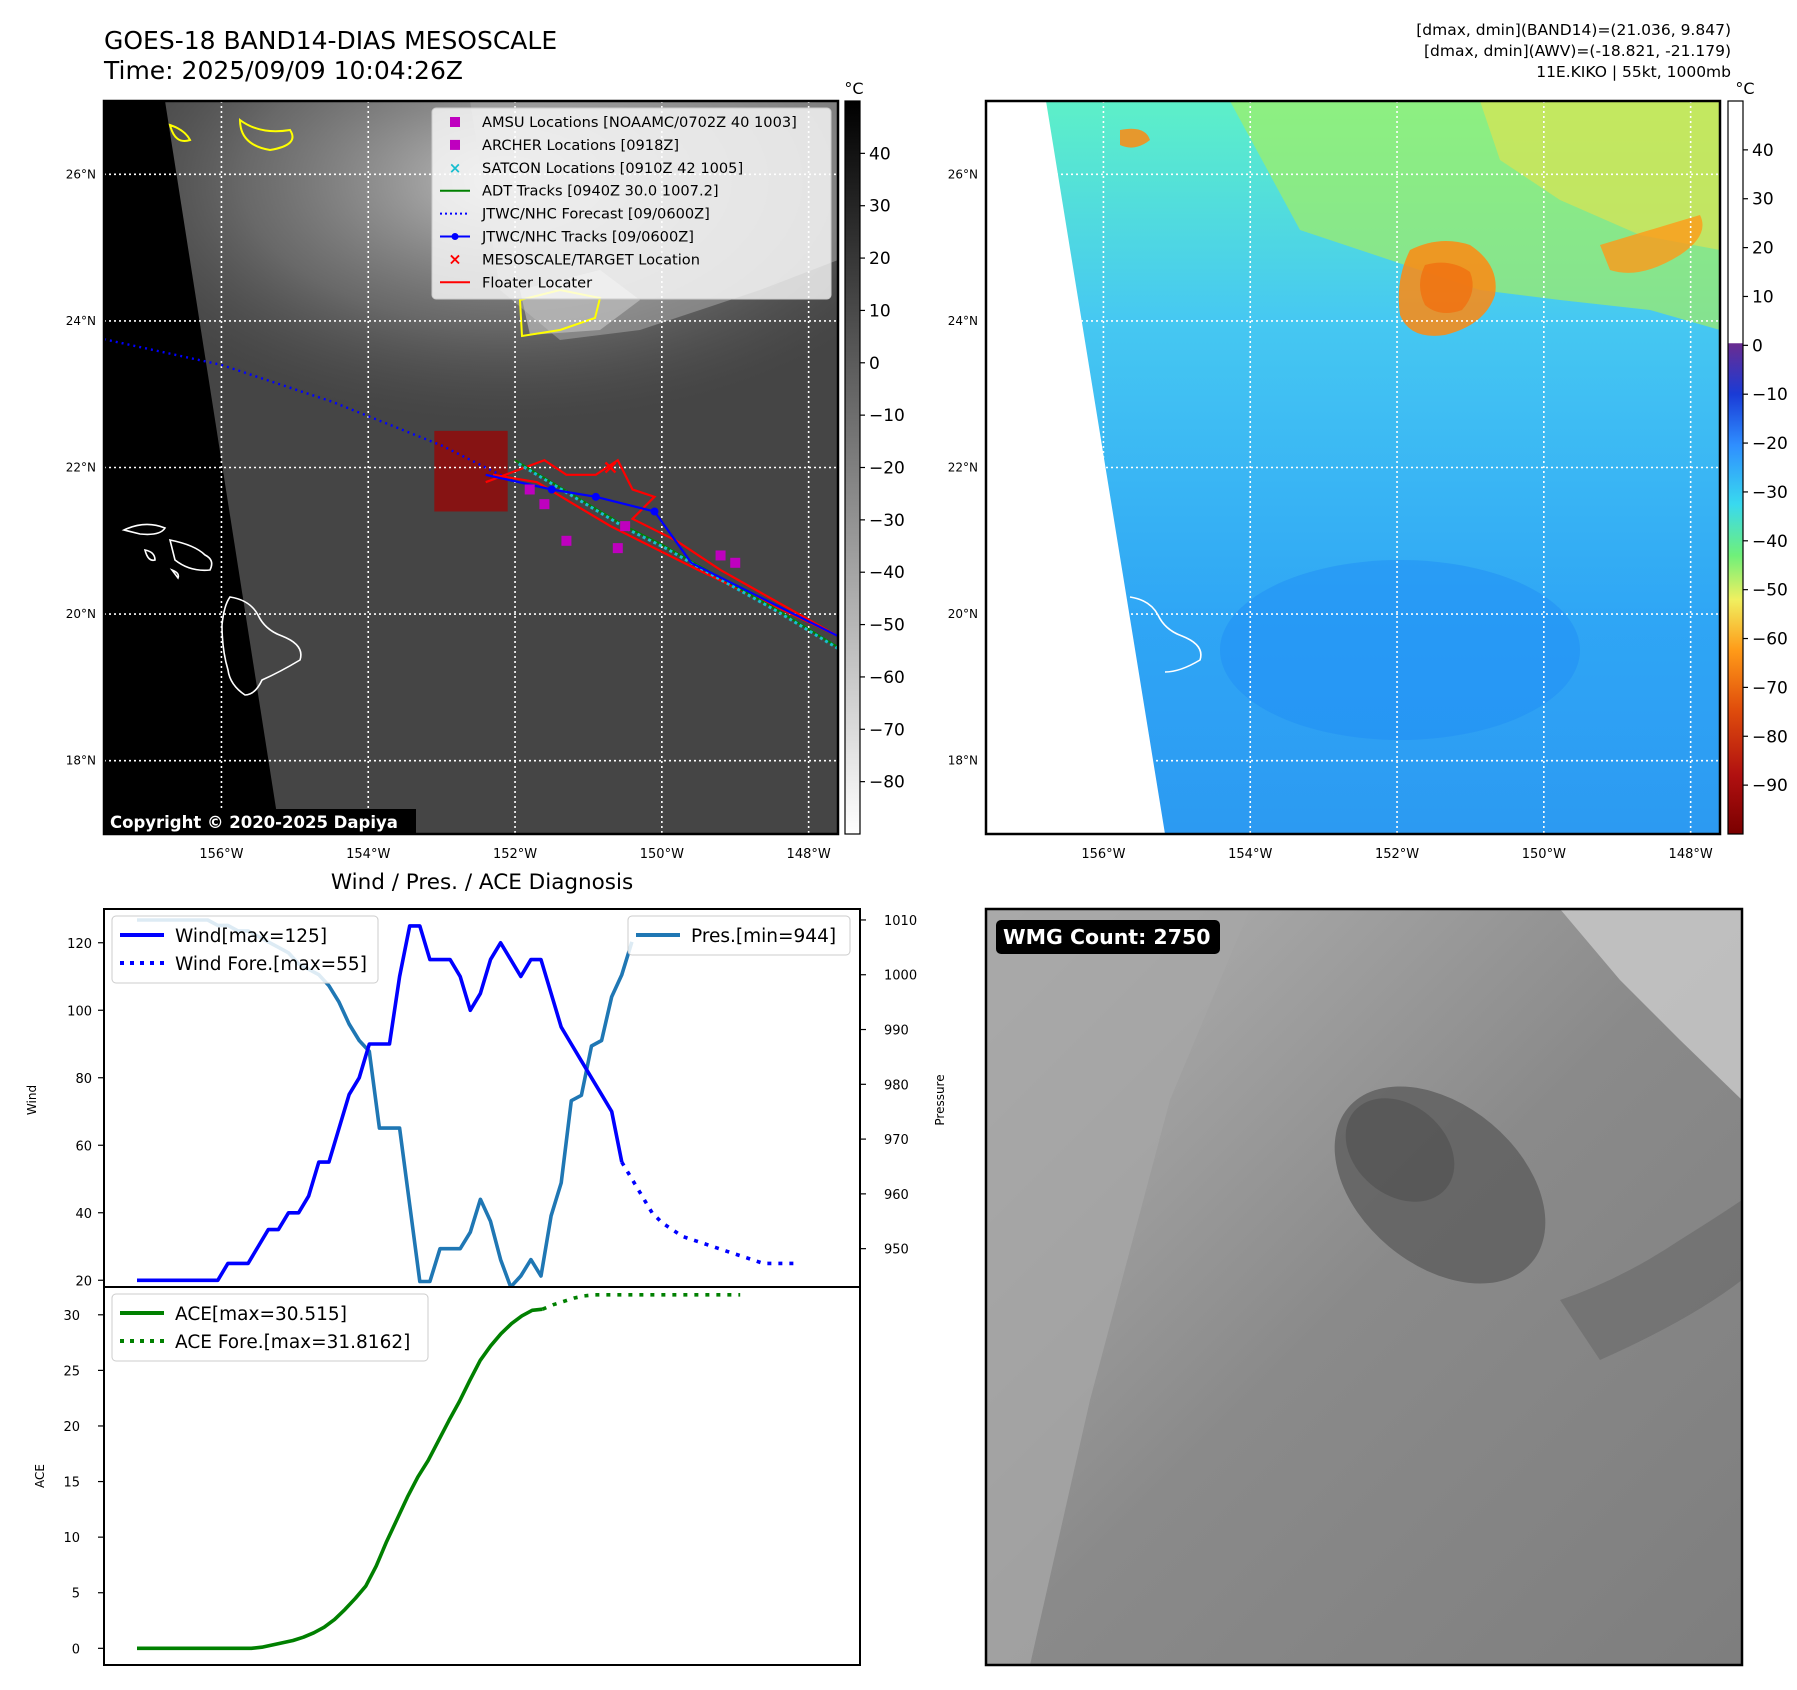  Describe the element at coordinates (1075, 467) in the screenshot. I see `dias-no-data` at that location.